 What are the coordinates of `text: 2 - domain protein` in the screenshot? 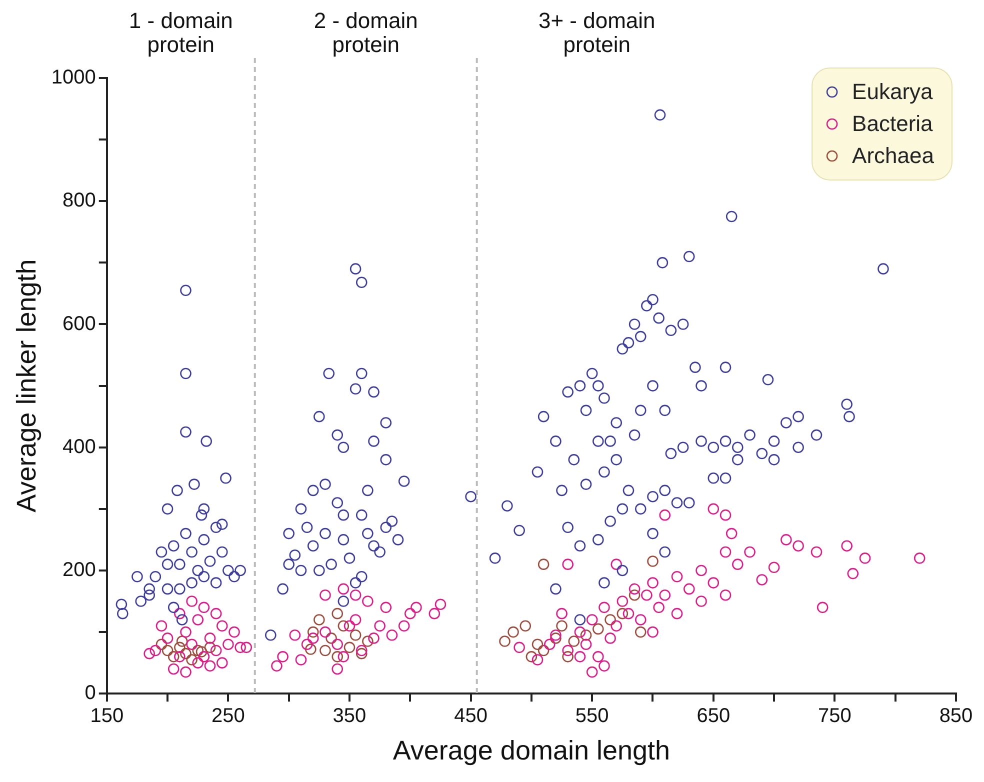 It's located at (366, 32).